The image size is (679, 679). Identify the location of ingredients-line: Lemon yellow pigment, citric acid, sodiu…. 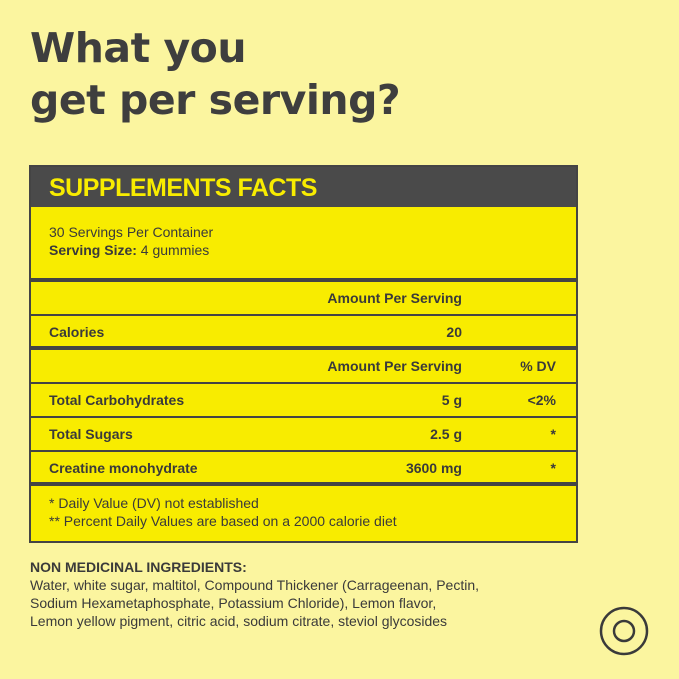
(239, 621).